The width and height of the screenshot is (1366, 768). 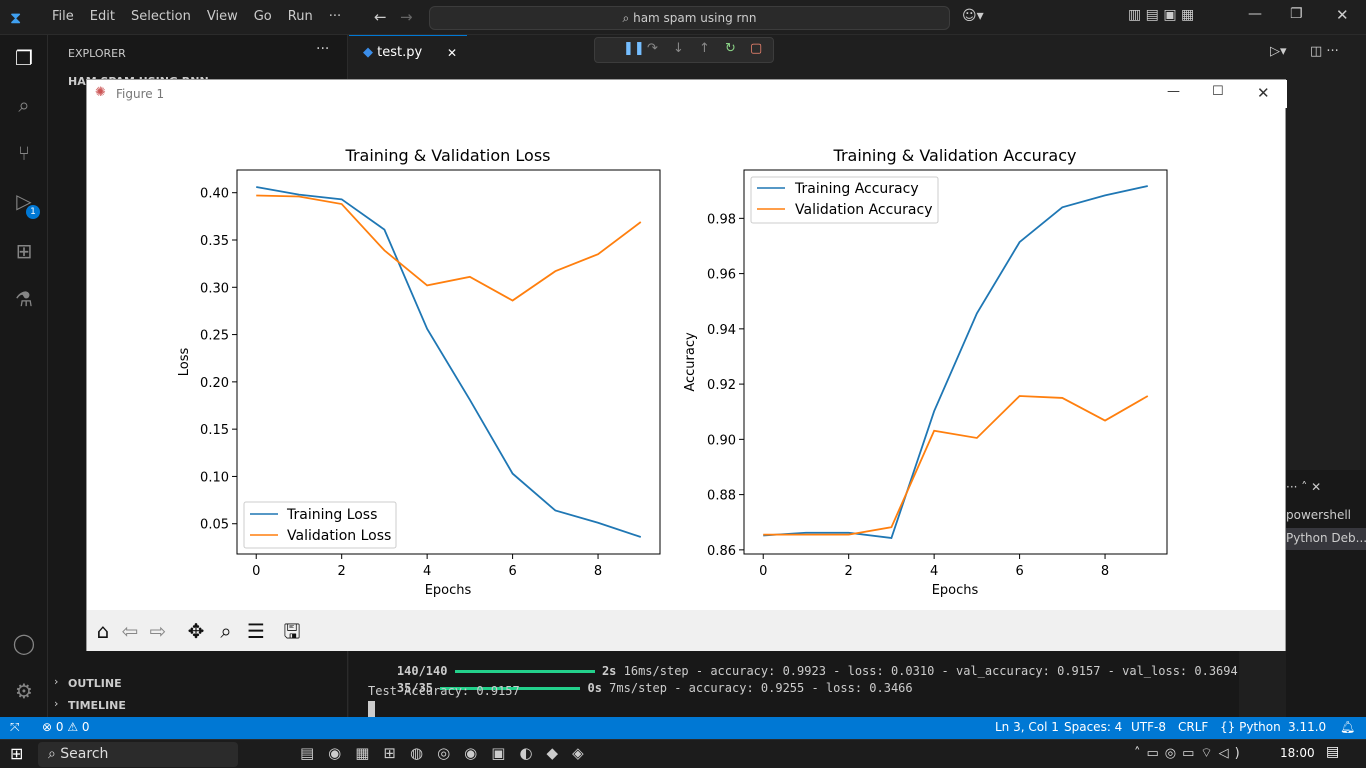 What do you see at coordinates (140, 94) in the screenshot?
I see `figure-title: Figure 1` at bounding box center [140, 94].